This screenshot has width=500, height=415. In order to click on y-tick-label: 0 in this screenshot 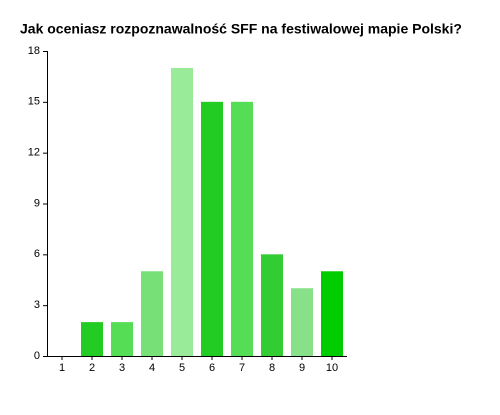, I will do `click(37, 356)`.